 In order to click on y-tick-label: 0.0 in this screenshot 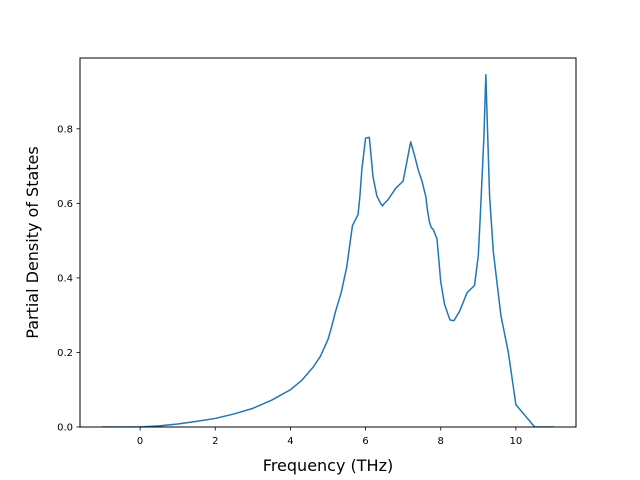, I will do `click(65, 428)`.